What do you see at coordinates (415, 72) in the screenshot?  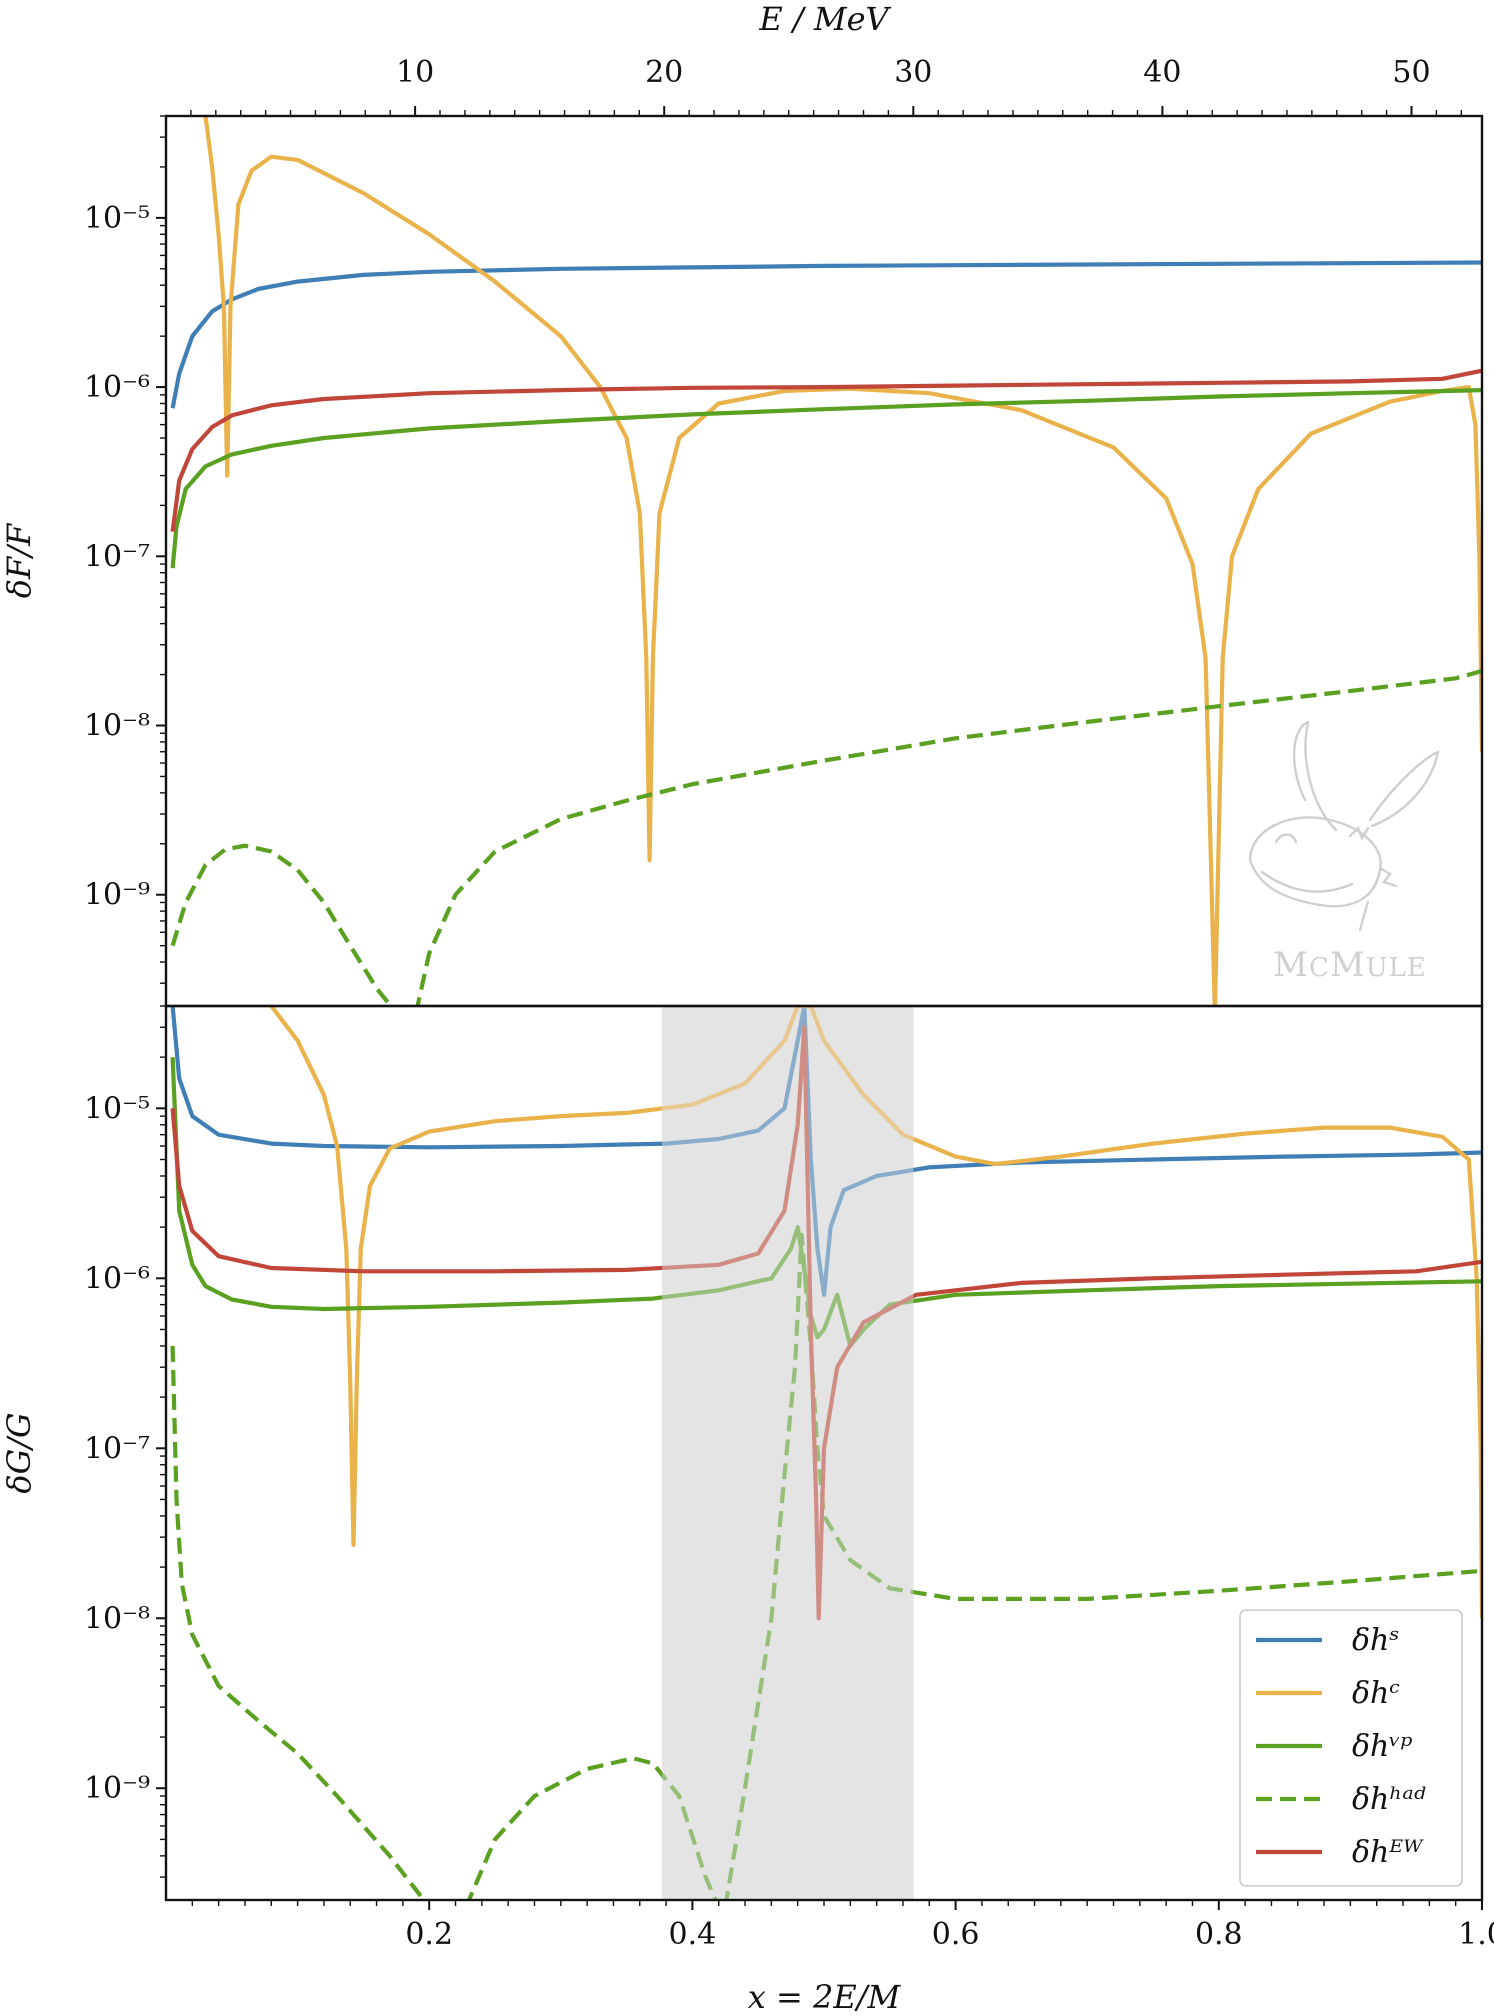 I see `top-x-tick-label: 10` at bounding box center [415, 72].